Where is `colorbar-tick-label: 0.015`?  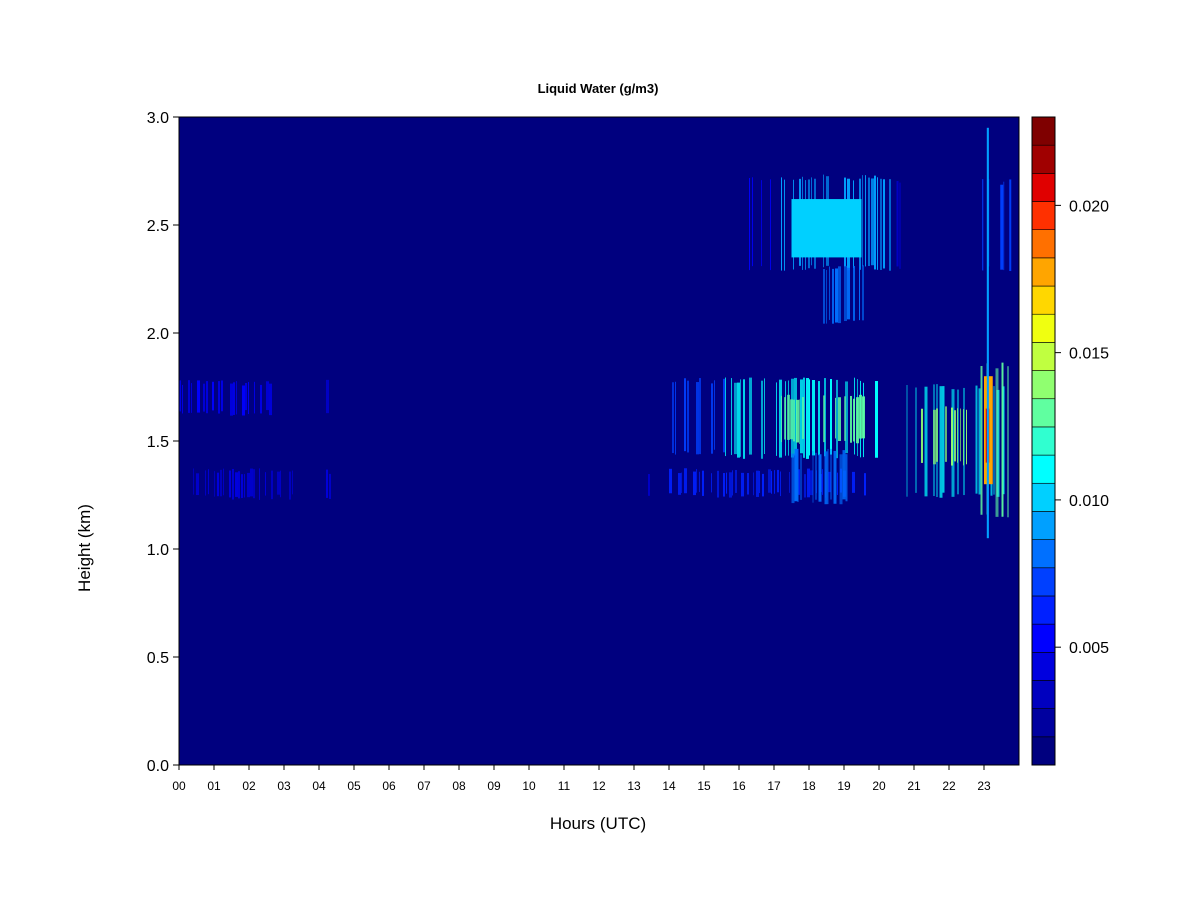 colorbar-tick-label: 0.015 is located at coordinates (1089, 354).